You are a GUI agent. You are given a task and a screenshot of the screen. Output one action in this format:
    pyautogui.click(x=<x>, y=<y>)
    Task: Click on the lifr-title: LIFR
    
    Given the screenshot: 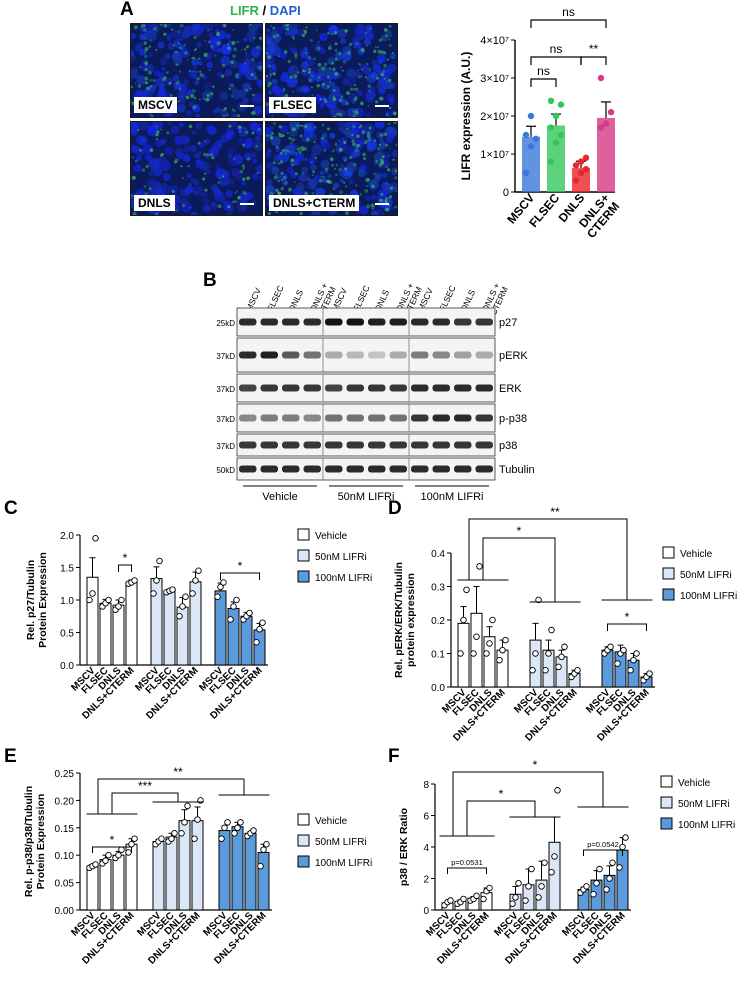 What is the action you would take?
    pyautogui.click(x=244, y=10)
    